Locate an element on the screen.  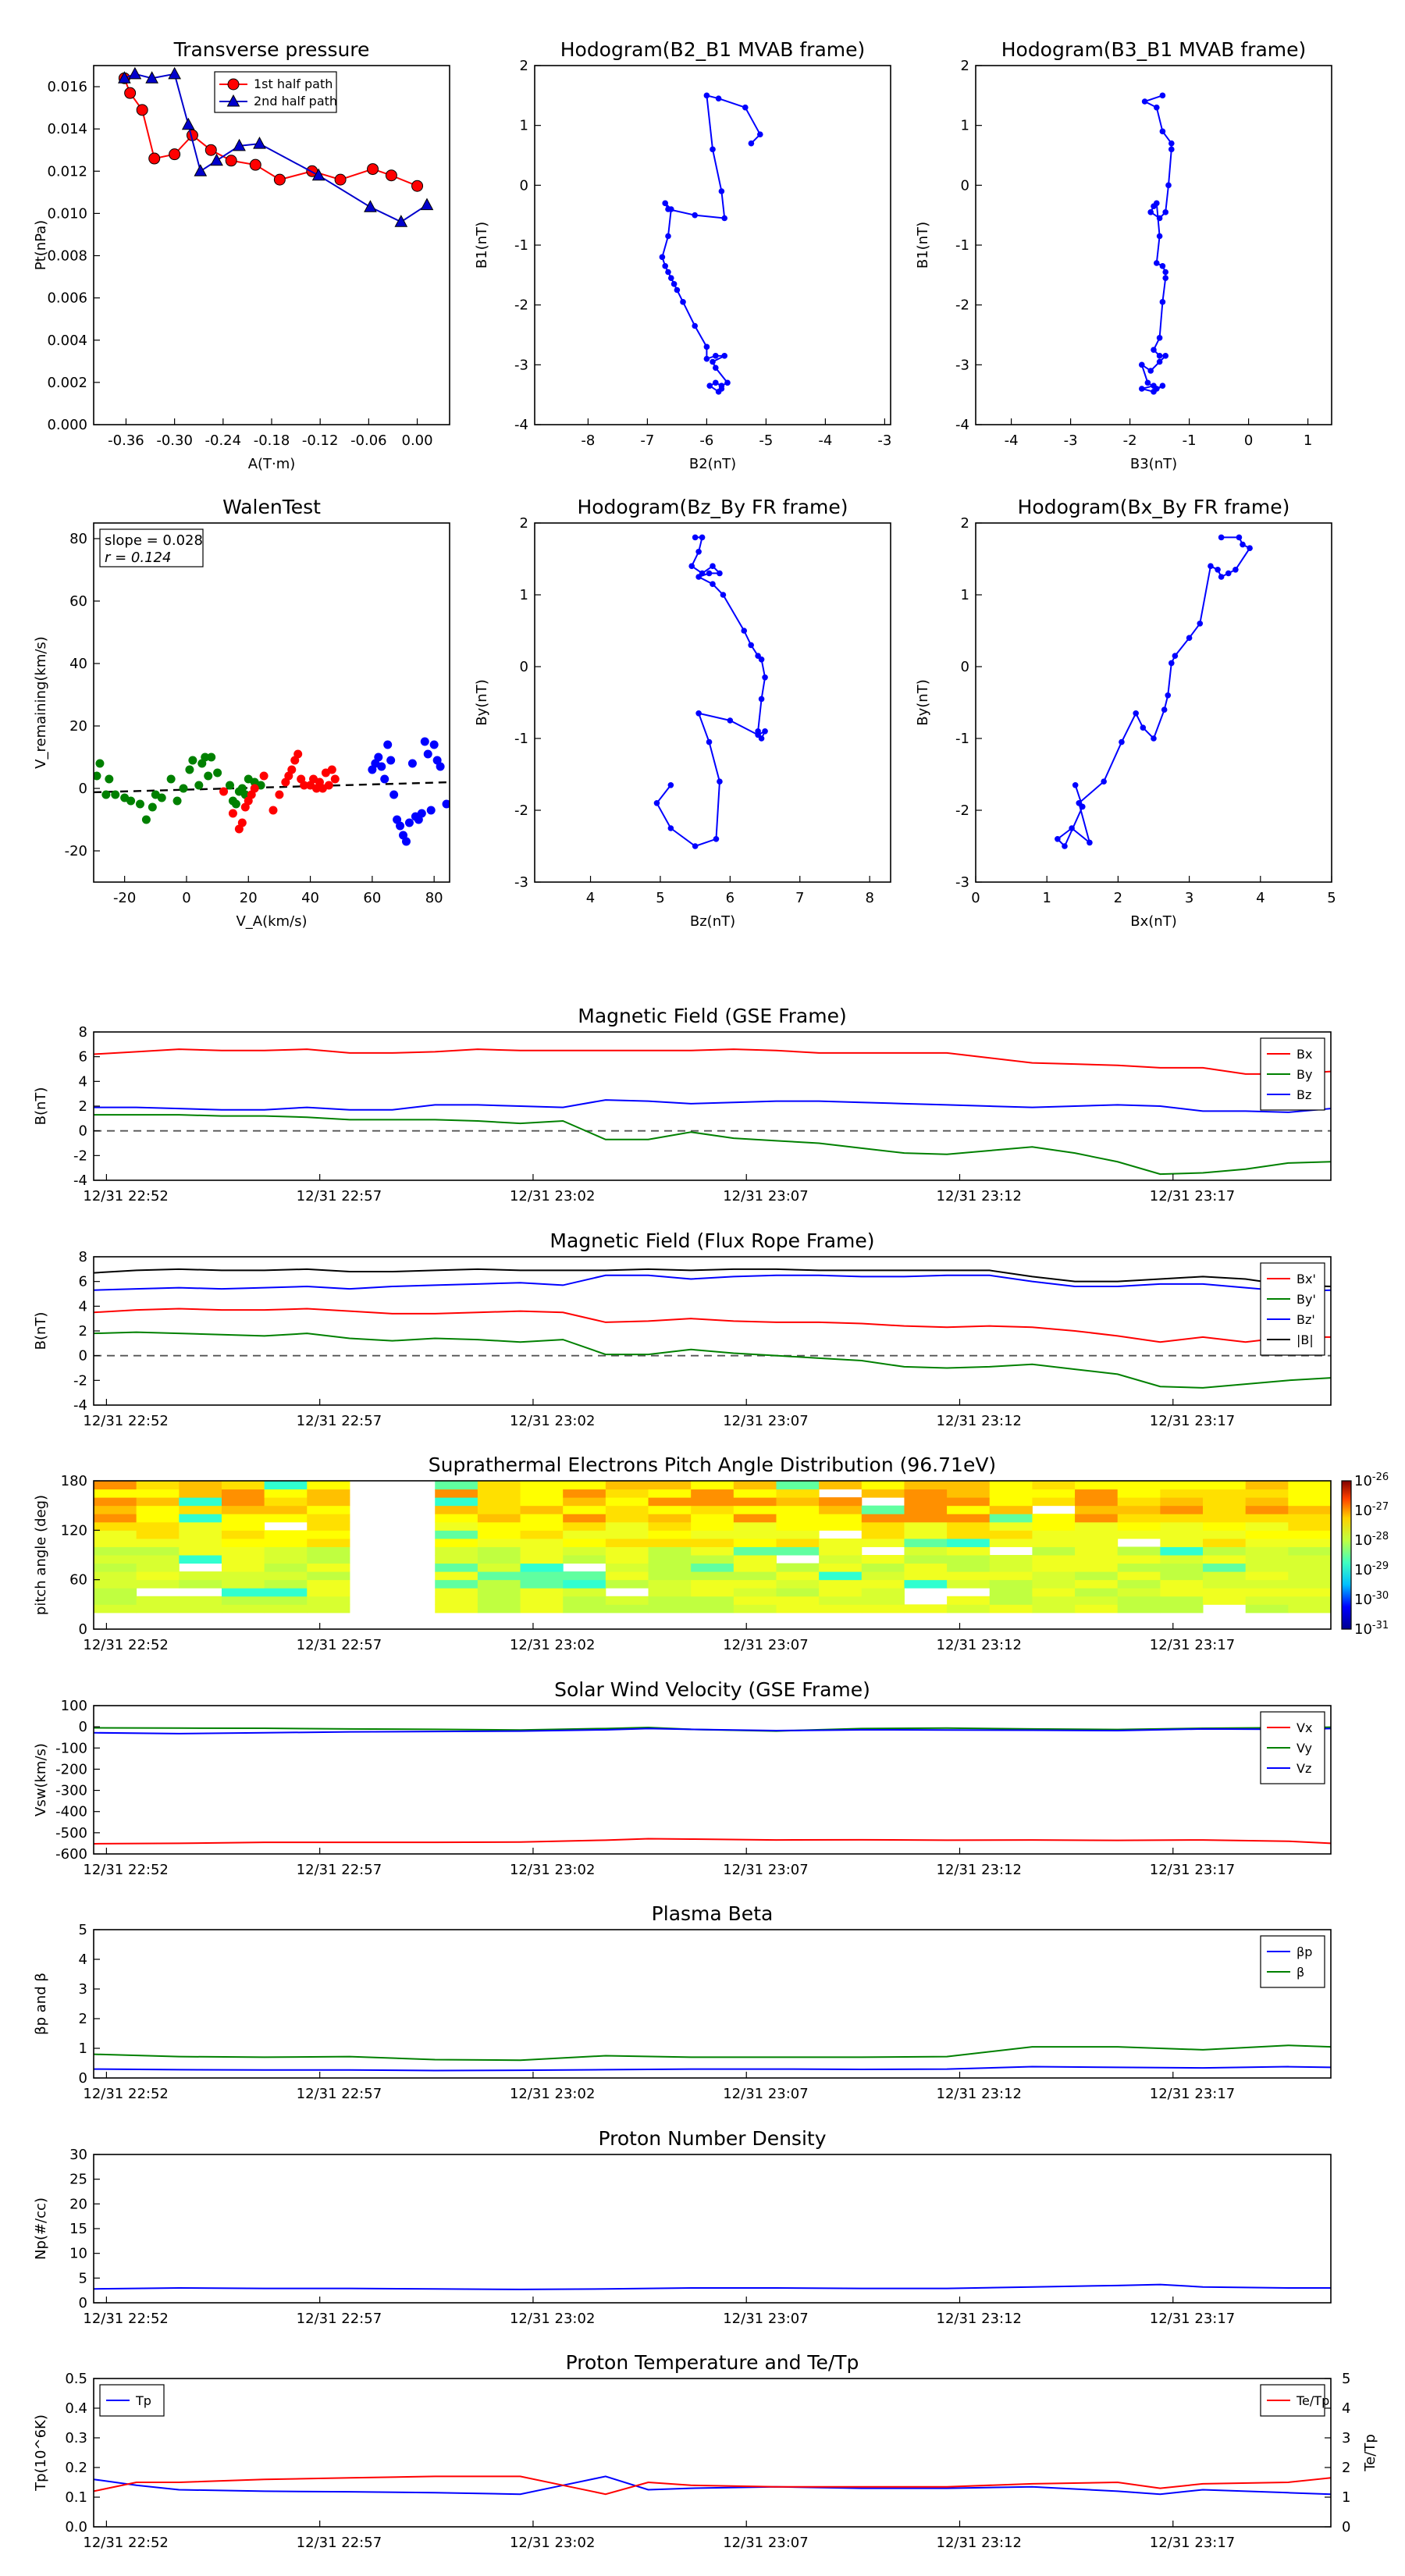
beta-ytick-label: 4 is located at coordinates (83, 1960).